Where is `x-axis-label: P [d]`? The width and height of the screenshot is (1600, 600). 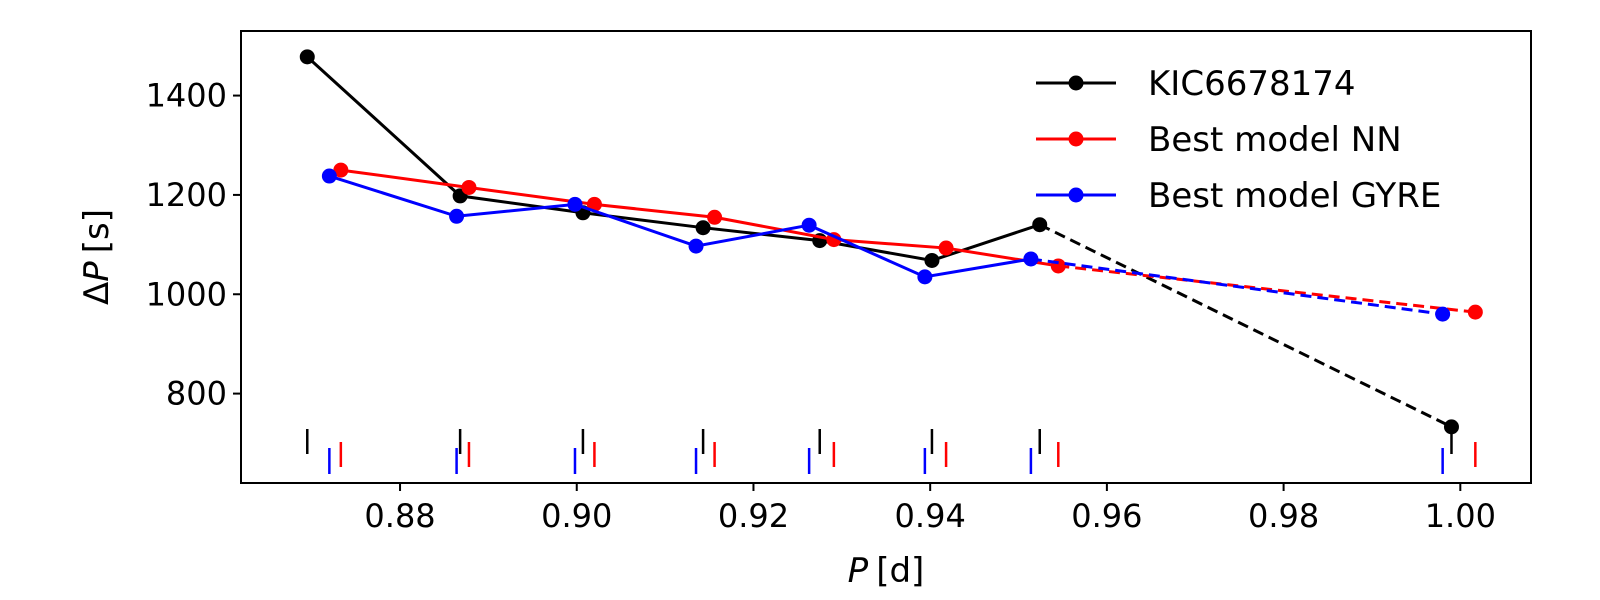
x-axis-label: P [d] is located at coordinates (886, 571).